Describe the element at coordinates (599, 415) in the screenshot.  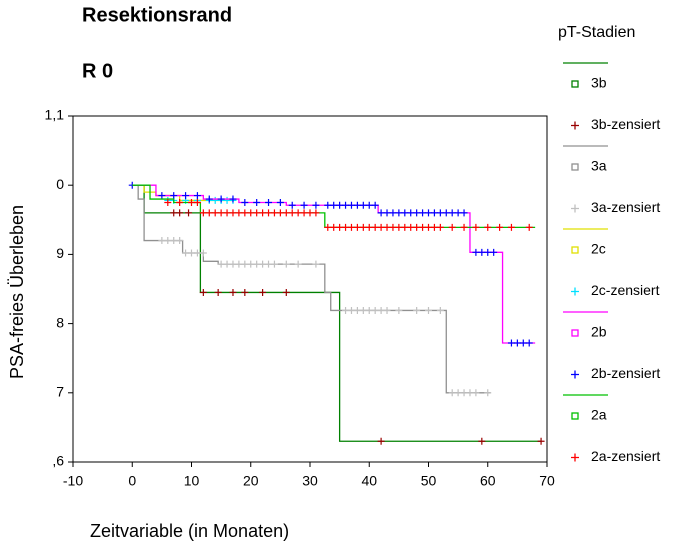
I see `legend-label: 2a` at that location.